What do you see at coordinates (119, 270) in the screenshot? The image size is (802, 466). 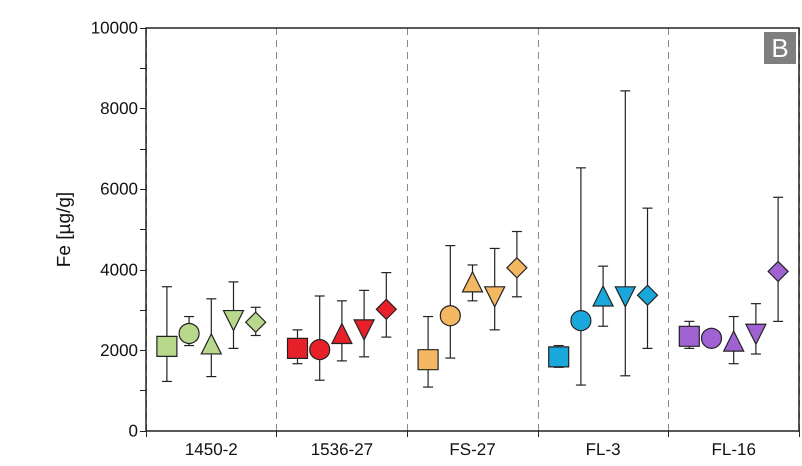 I see `y-tick-label: 4000` at bounding box center [119, 270].